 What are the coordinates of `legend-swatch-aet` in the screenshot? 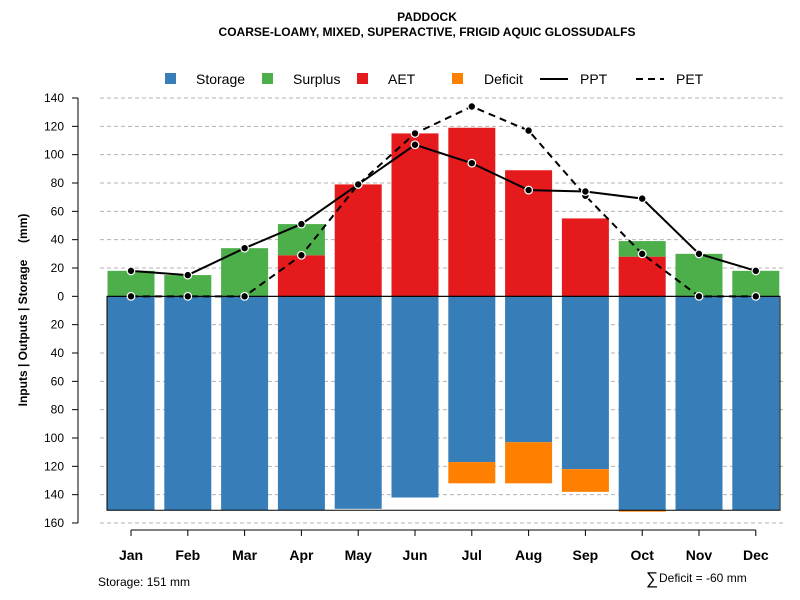 It's located at (362, 78).